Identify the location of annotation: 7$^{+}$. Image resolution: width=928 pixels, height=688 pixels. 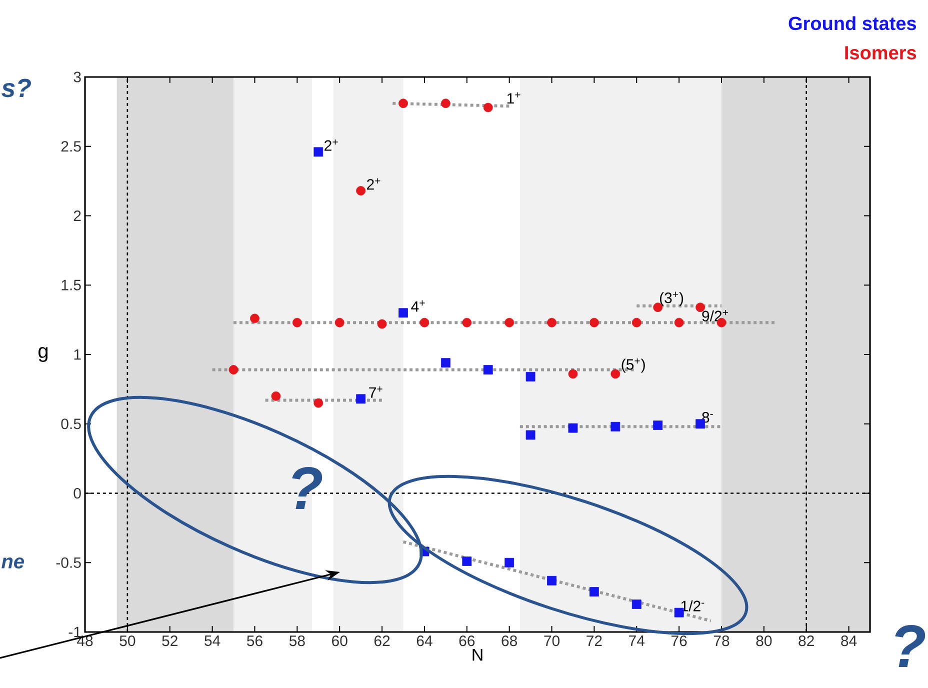
(375, 392).